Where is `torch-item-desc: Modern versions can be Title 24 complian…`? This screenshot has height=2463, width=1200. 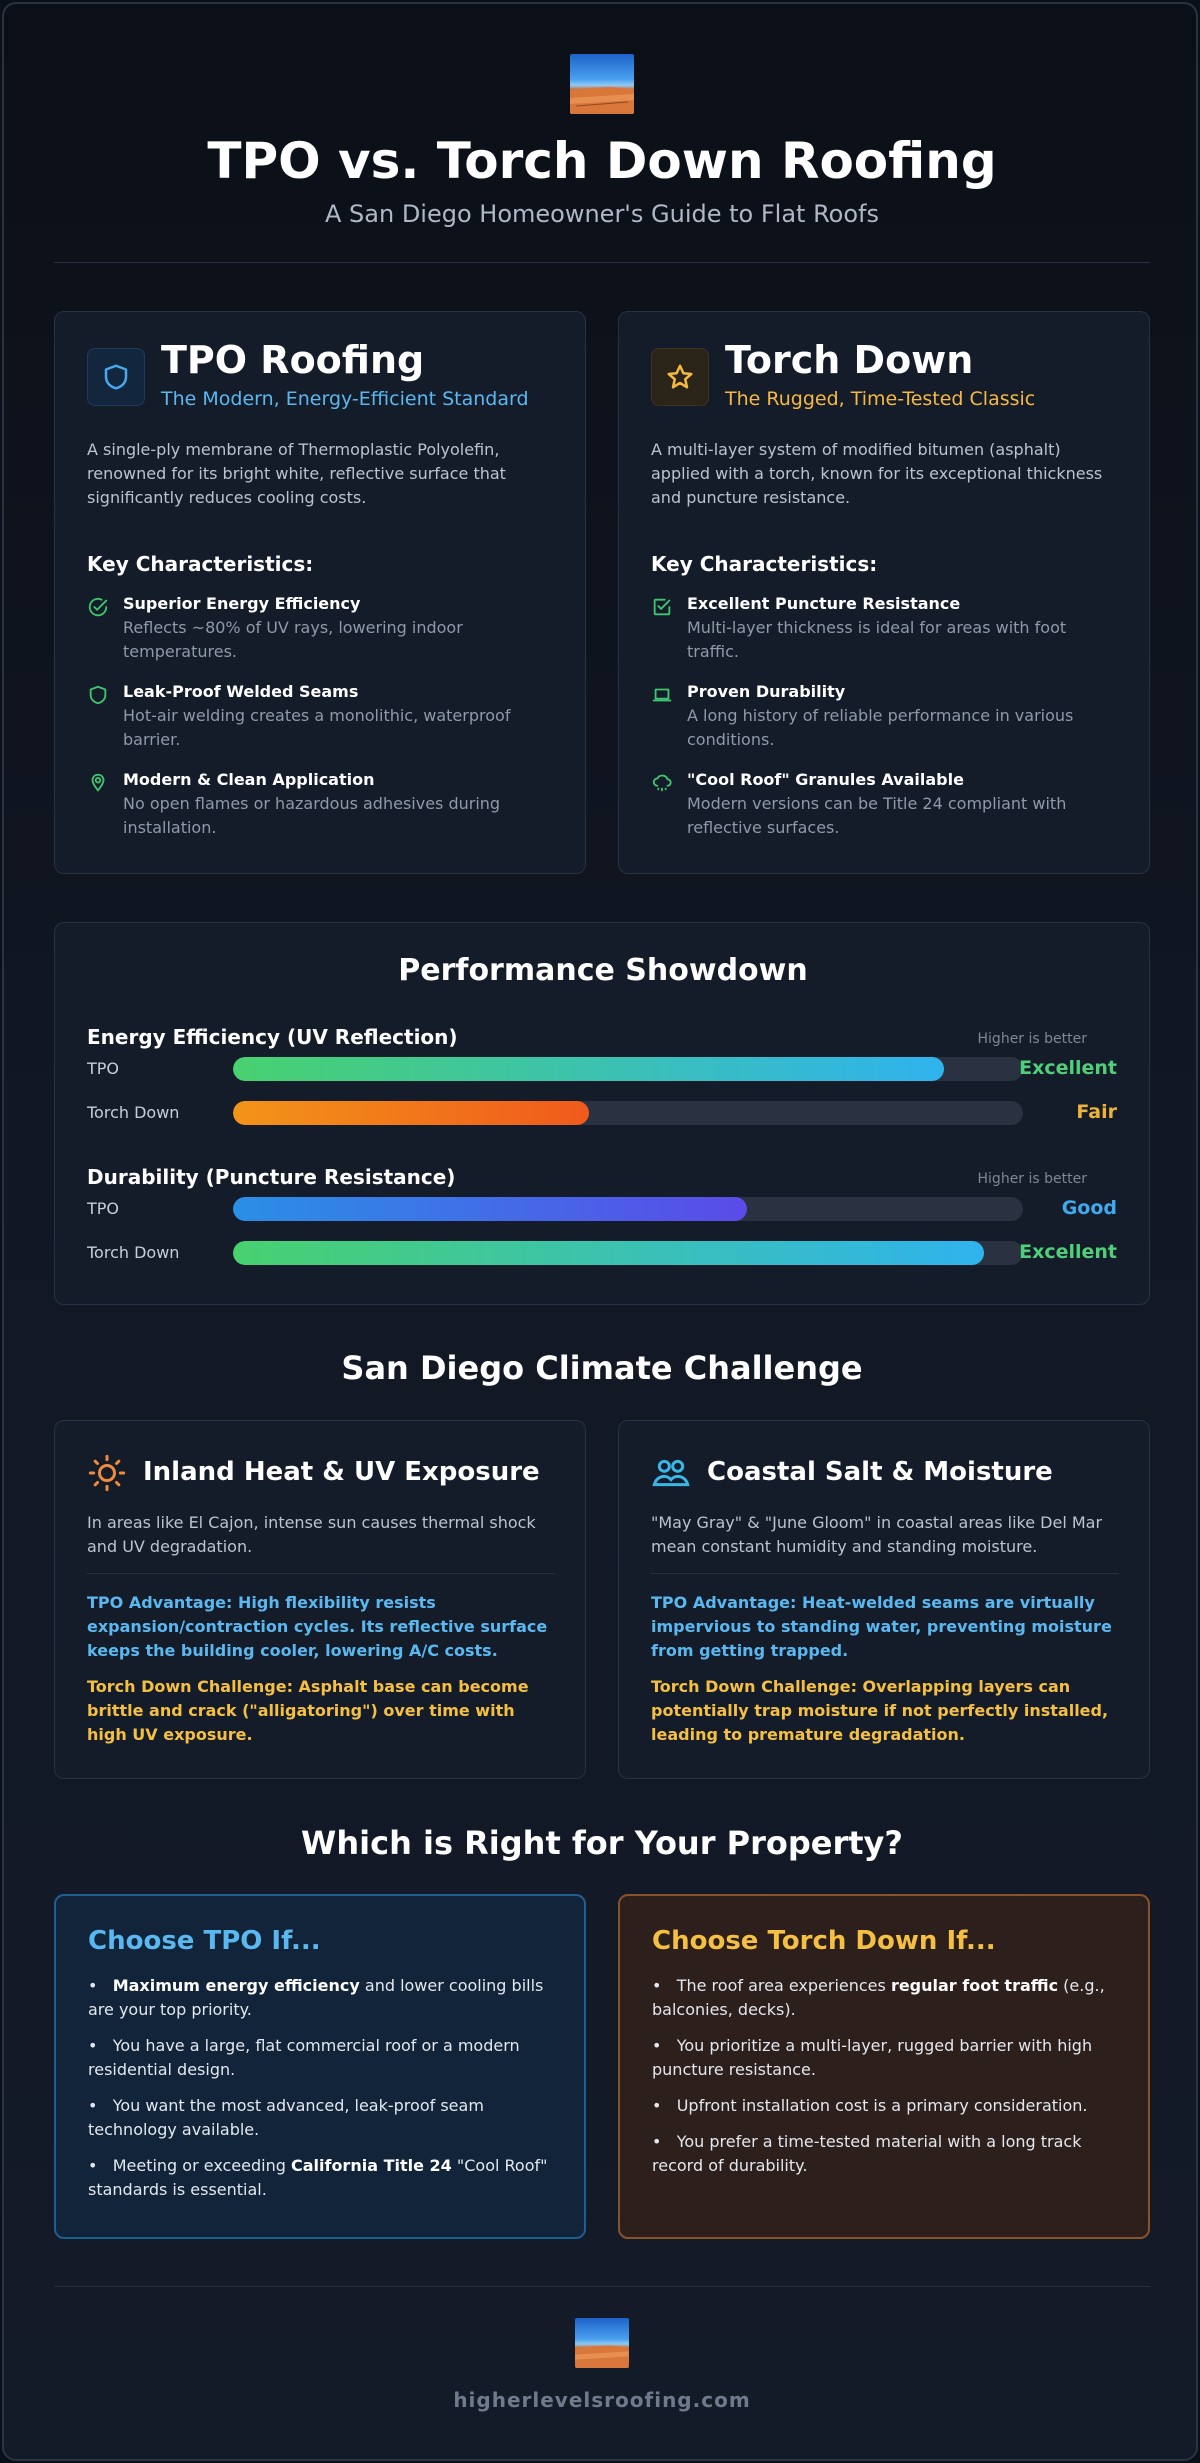
torch-item-desc: Modern versions can be Title 24 complian… is located at coordinates (877, 815).